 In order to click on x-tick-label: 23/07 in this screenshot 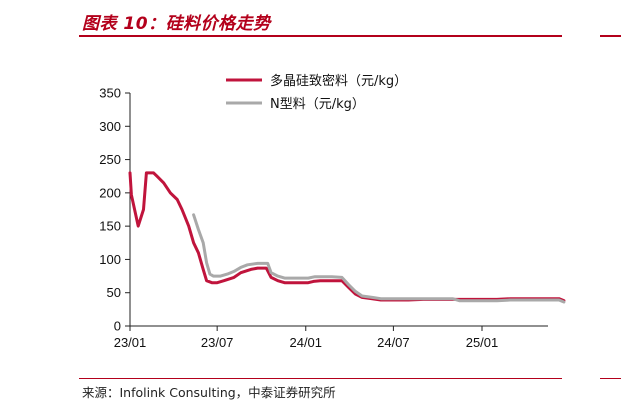, I will do `click(217, 342)`.